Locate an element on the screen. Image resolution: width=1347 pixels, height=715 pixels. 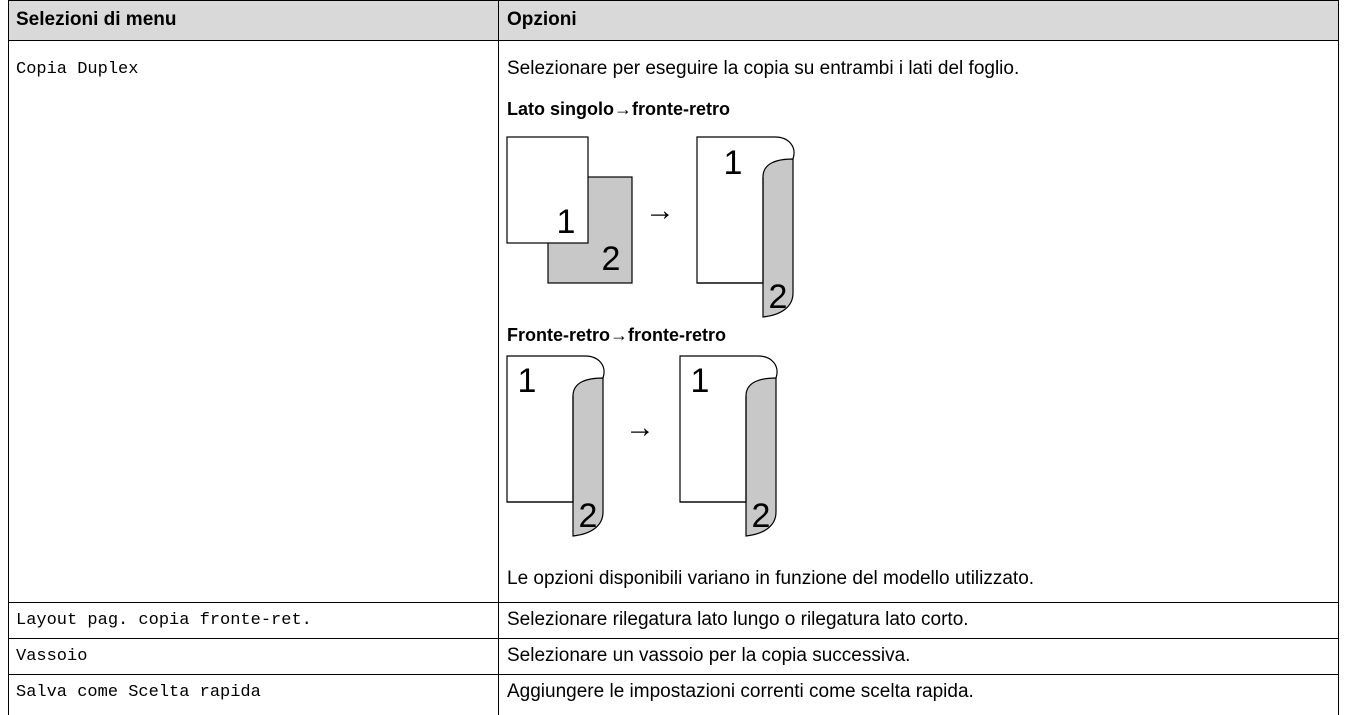
page-shape is located at coordinates (547, 190).